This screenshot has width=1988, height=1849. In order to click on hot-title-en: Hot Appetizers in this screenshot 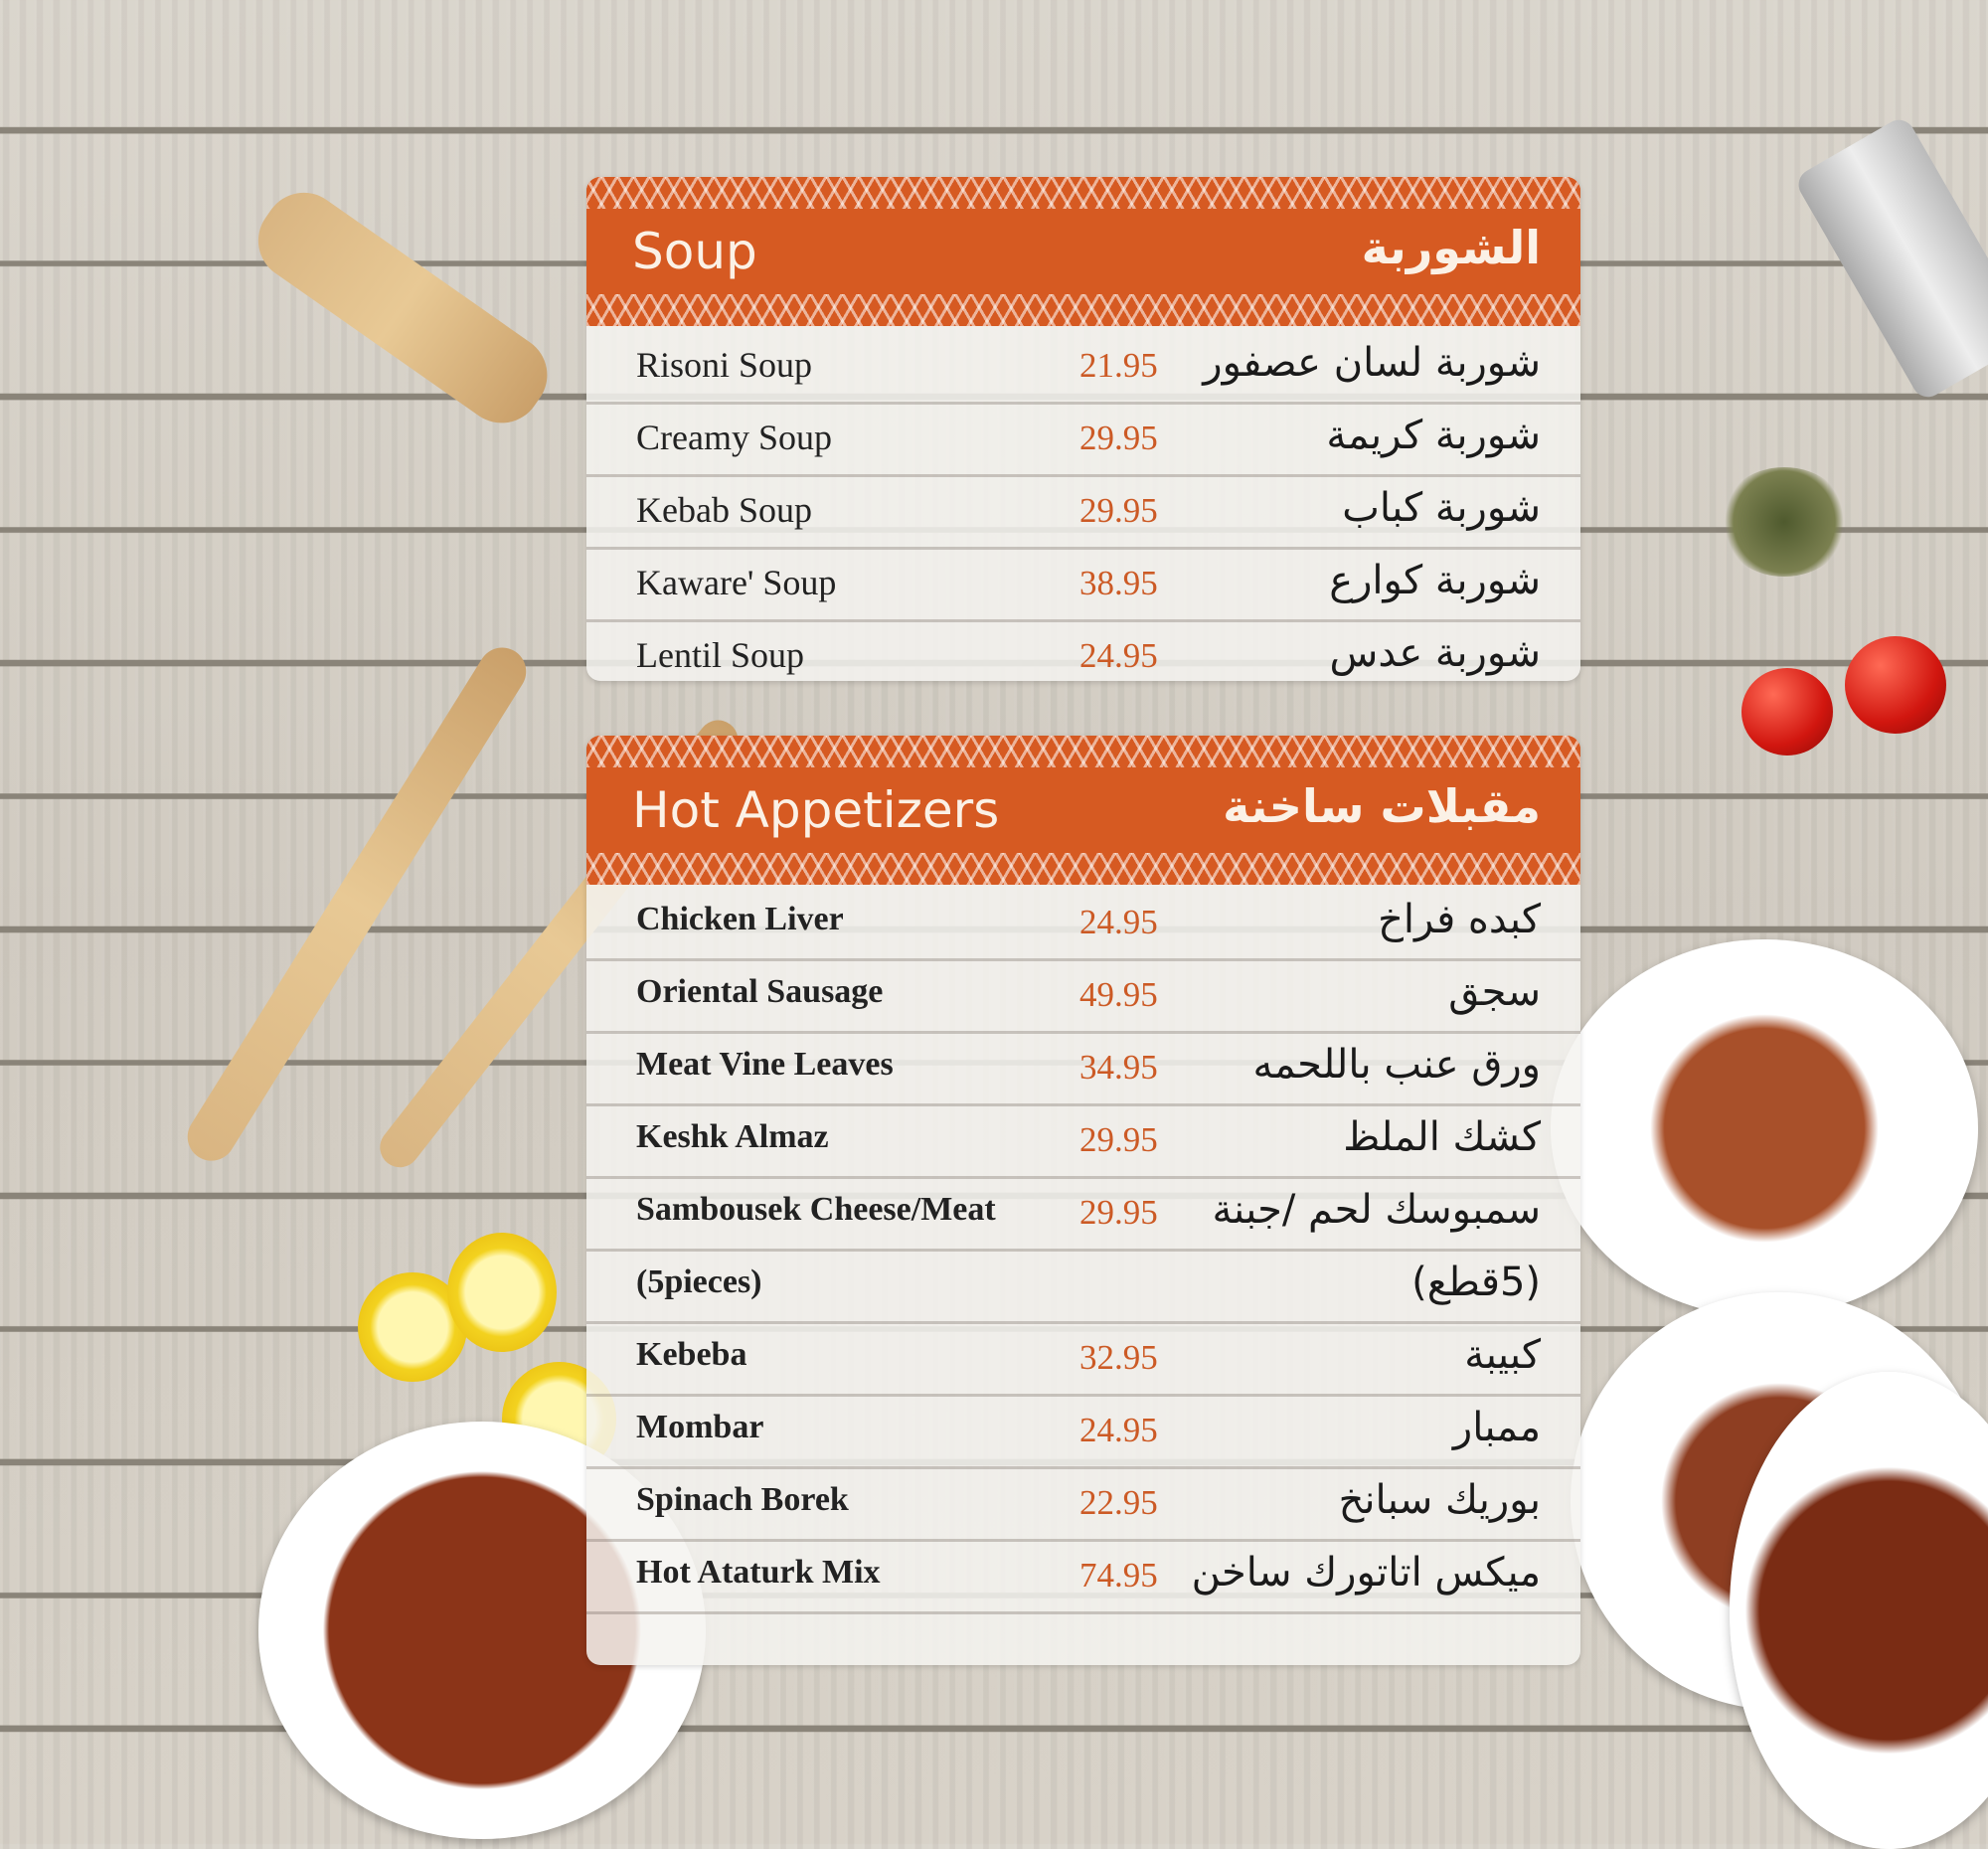, I will do `click(816, 810)`.